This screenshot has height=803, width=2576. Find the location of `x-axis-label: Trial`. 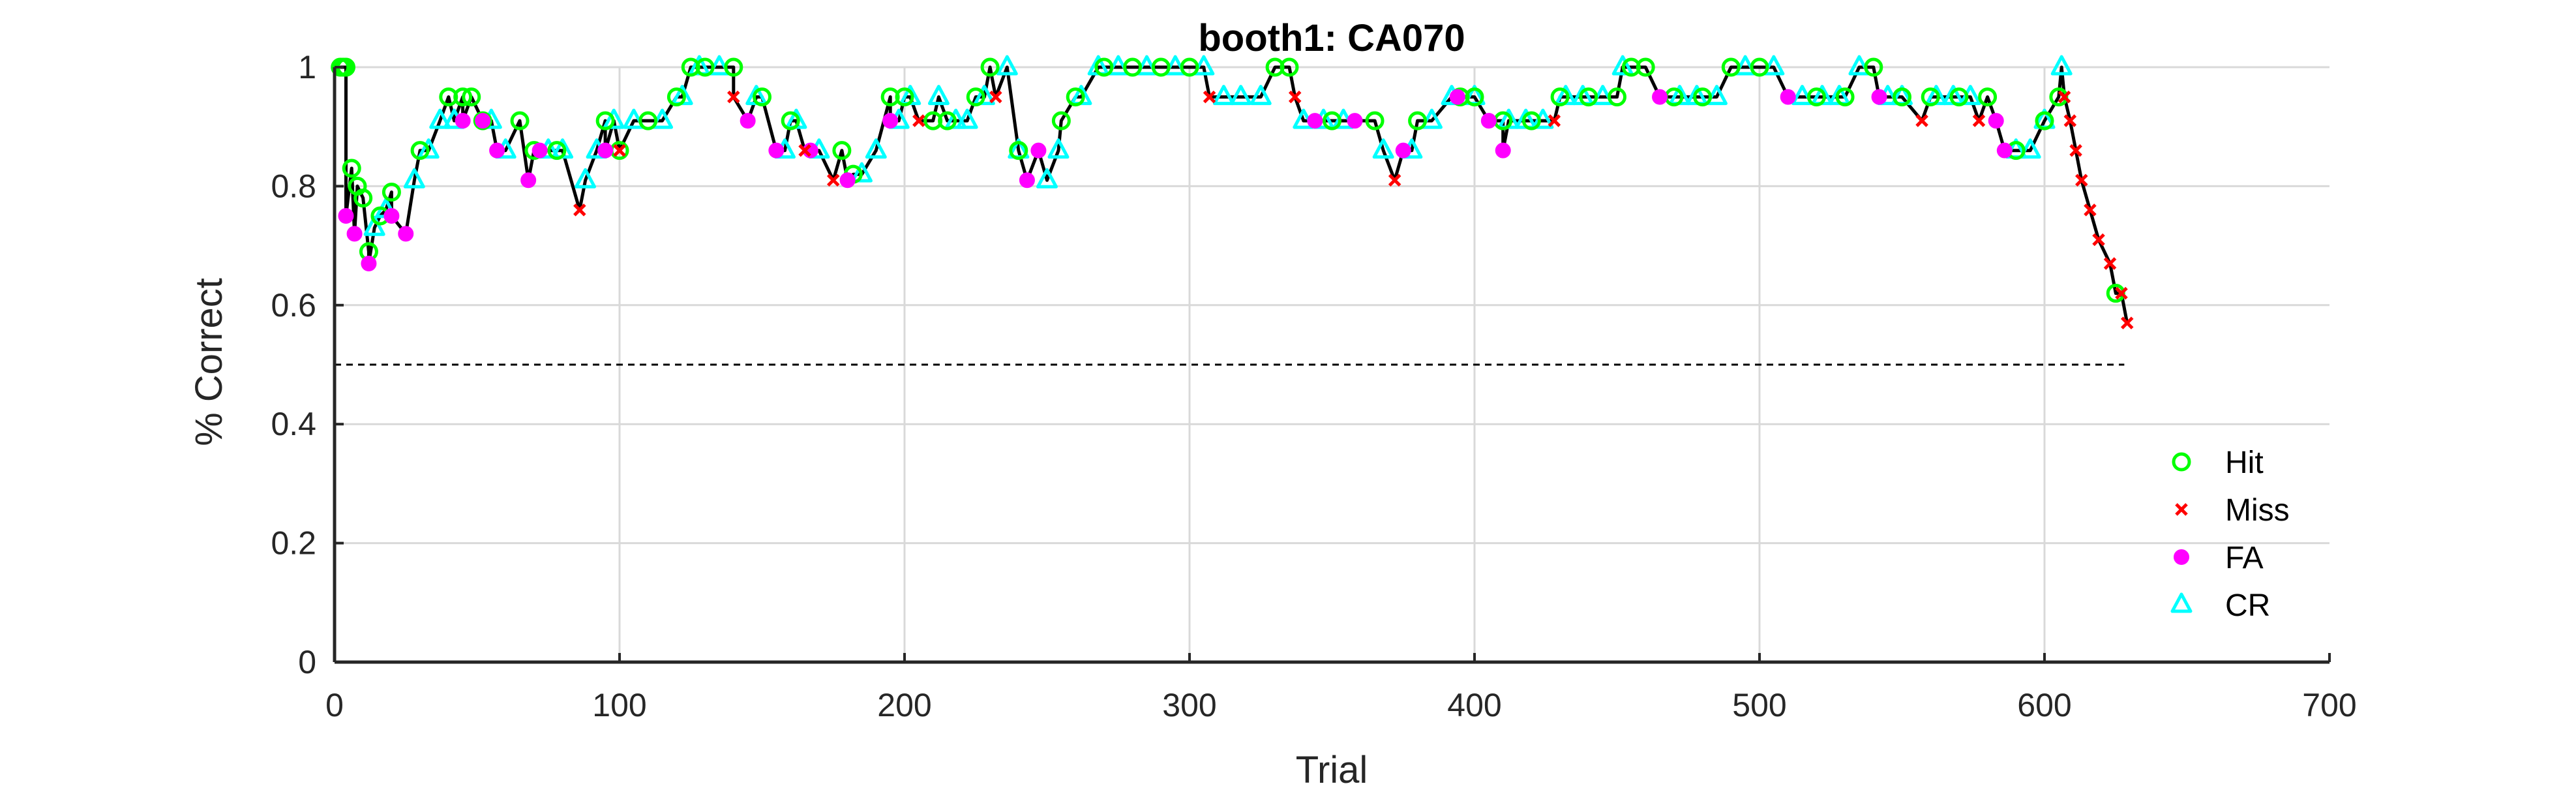

x-axis-label: Trial is located at coordinates (1332, 770).